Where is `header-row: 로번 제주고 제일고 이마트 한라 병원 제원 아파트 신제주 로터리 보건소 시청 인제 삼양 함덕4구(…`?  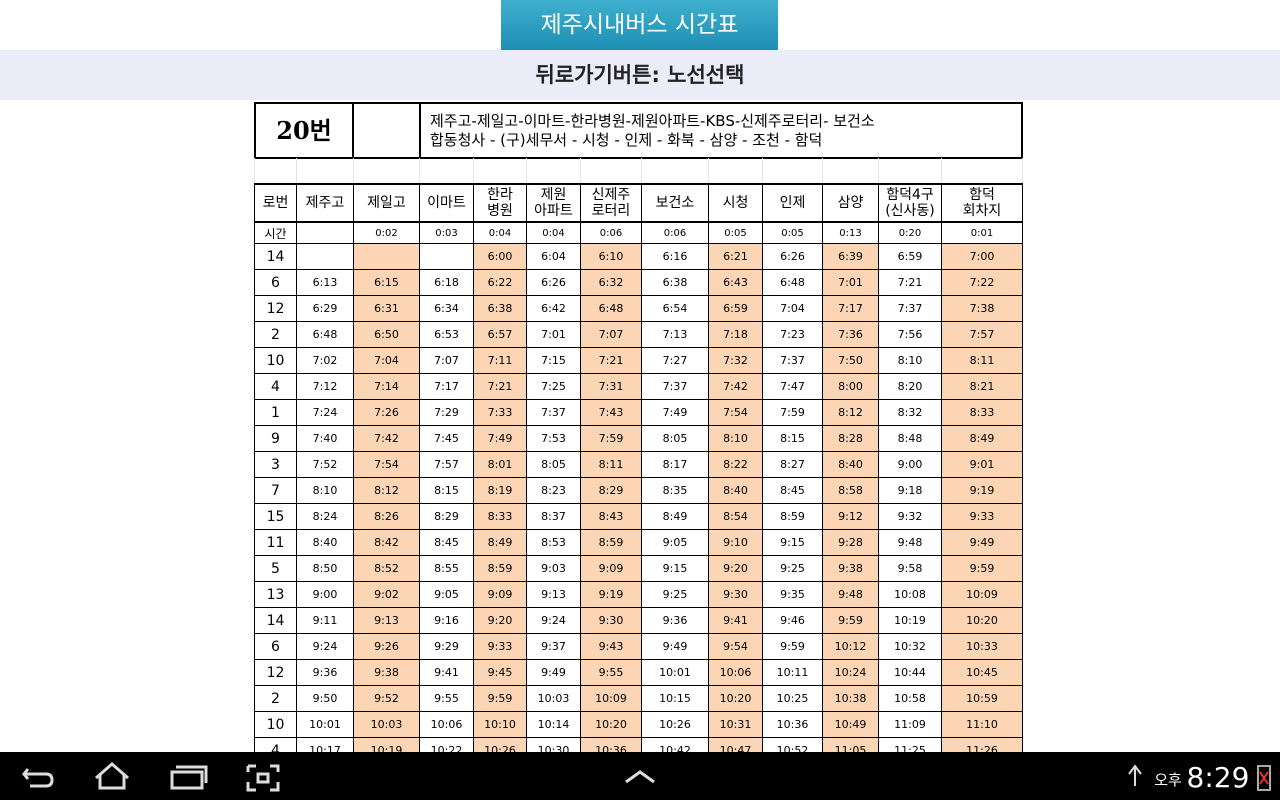 header-row: 로번 제주고 제일고 이마트 한라 병원 제원 아파트 신제주 로터리 보건소 시청 인제 삼양 함덕4구(… is located at coordinates (638, 203).